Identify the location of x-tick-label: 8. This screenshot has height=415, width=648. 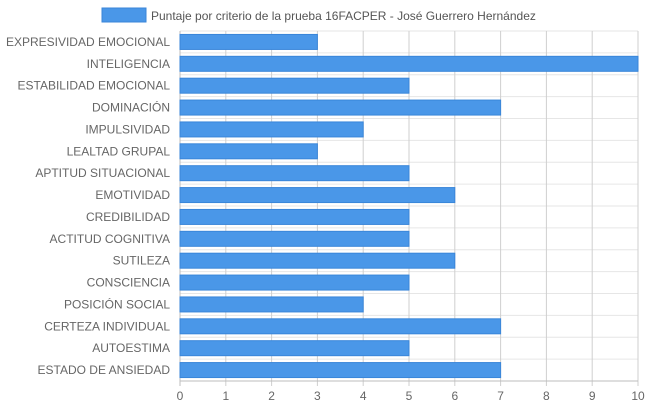
(546, 396).